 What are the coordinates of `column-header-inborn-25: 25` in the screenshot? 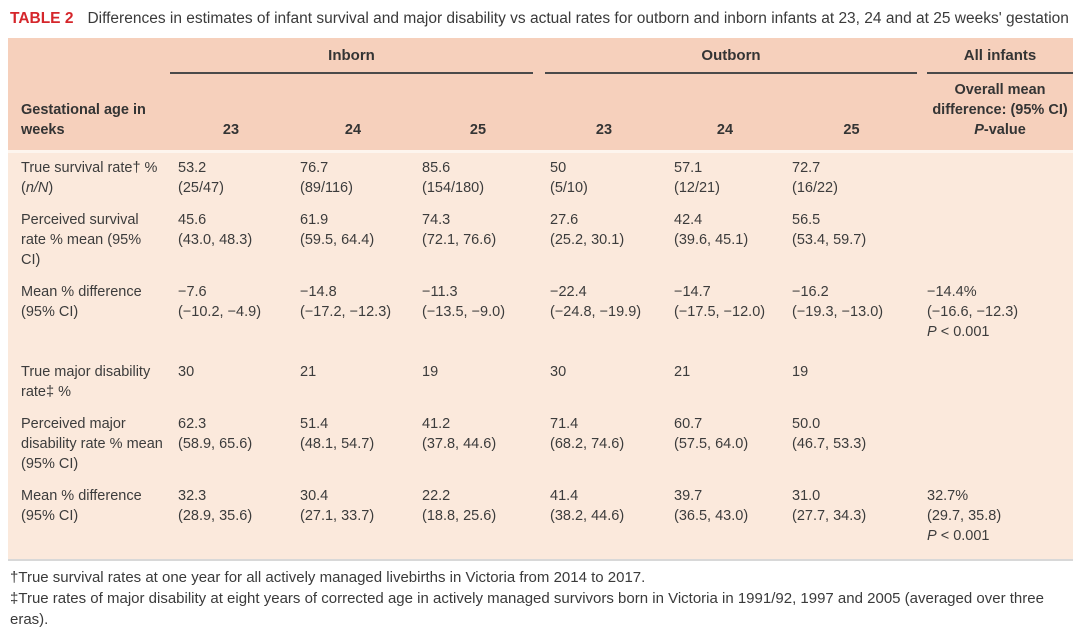 It's located at (478, 130).